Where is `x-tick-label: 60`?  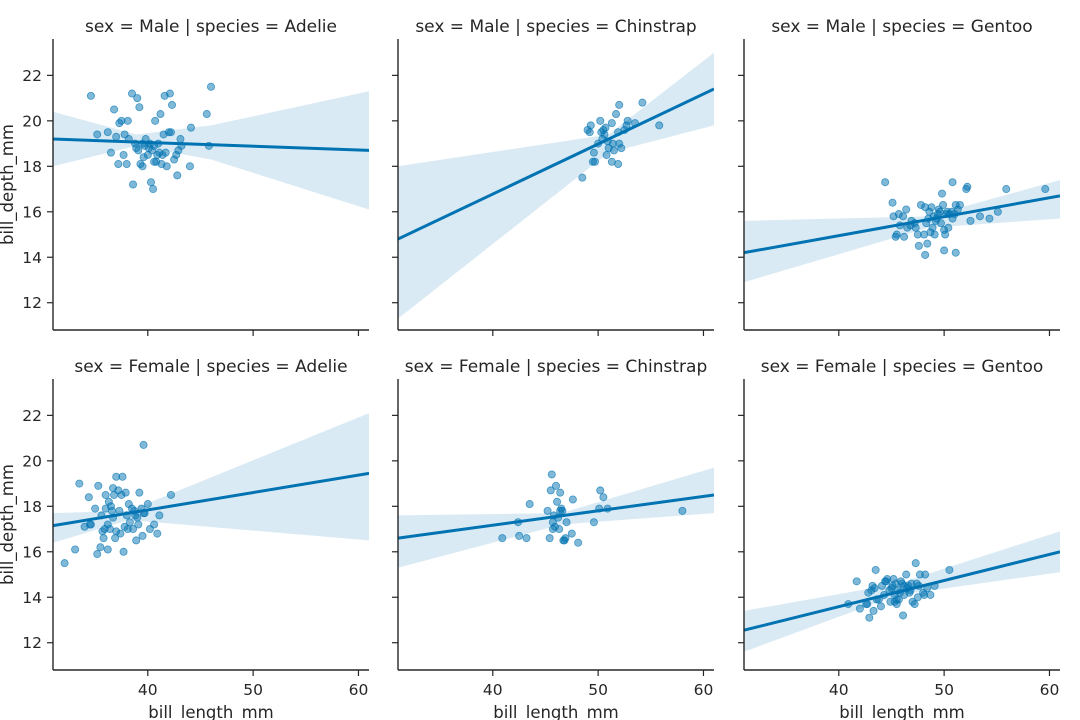
x-tick-label: 60 is located at coordinates (1050, 690).